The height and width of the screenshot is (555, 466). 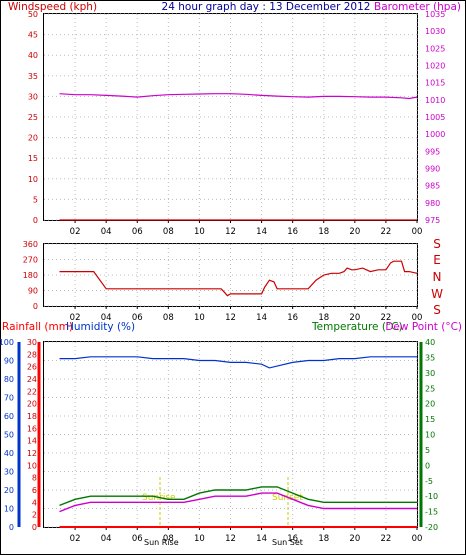 I want to click on direction-label: N, so click(x=437, y=277).